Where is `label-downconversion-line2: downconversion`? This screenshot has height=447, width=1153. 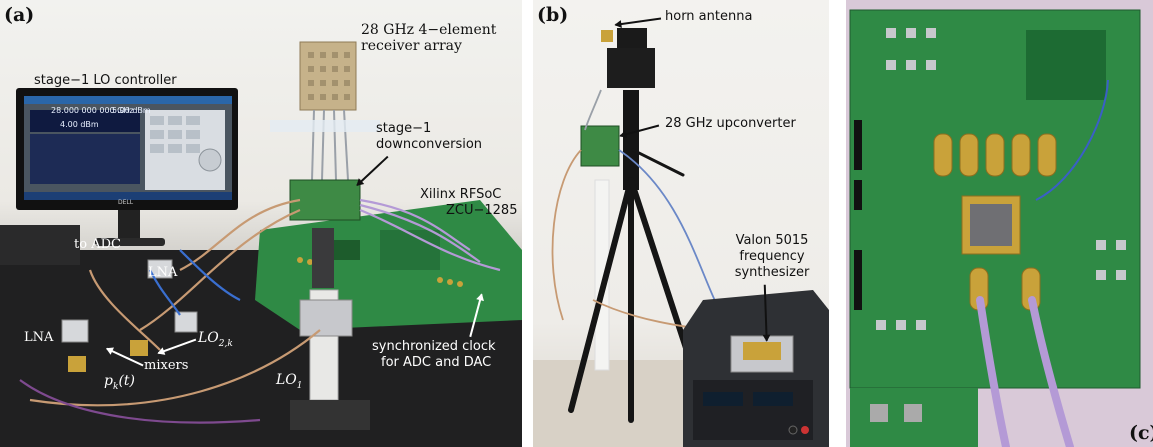
label-downconversion-line2: downconversion is located at coordinates (429, 144).